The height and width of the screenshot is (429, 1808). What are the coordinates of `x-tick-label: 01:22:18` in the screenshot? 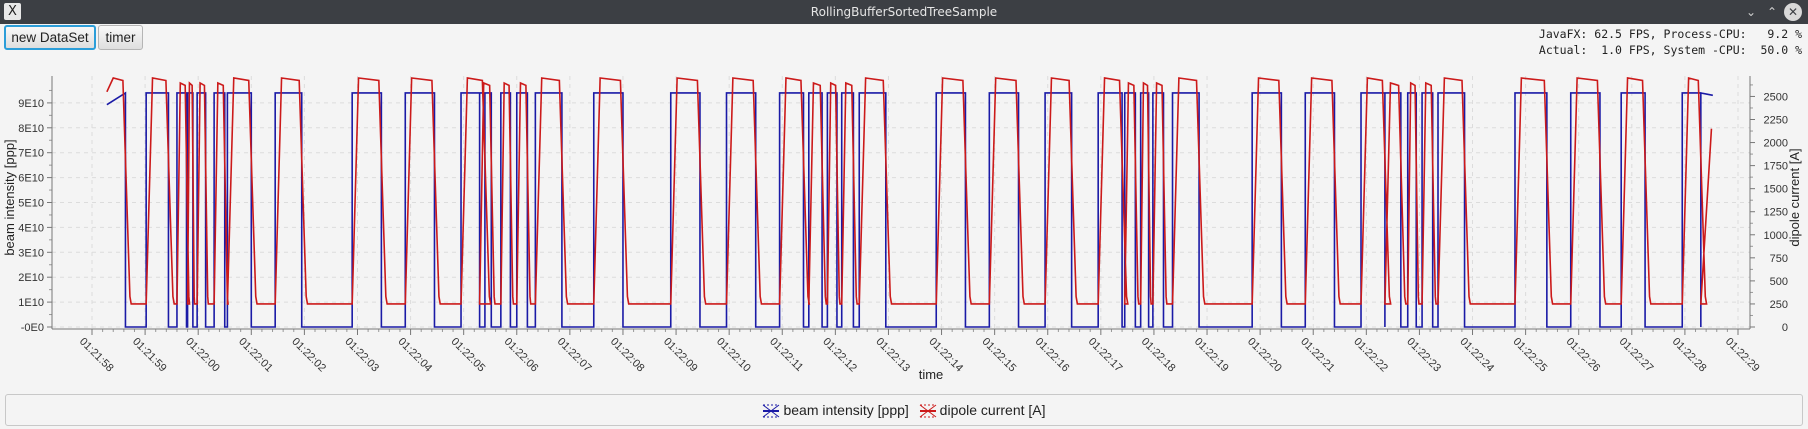 It's located at (1158, 355).